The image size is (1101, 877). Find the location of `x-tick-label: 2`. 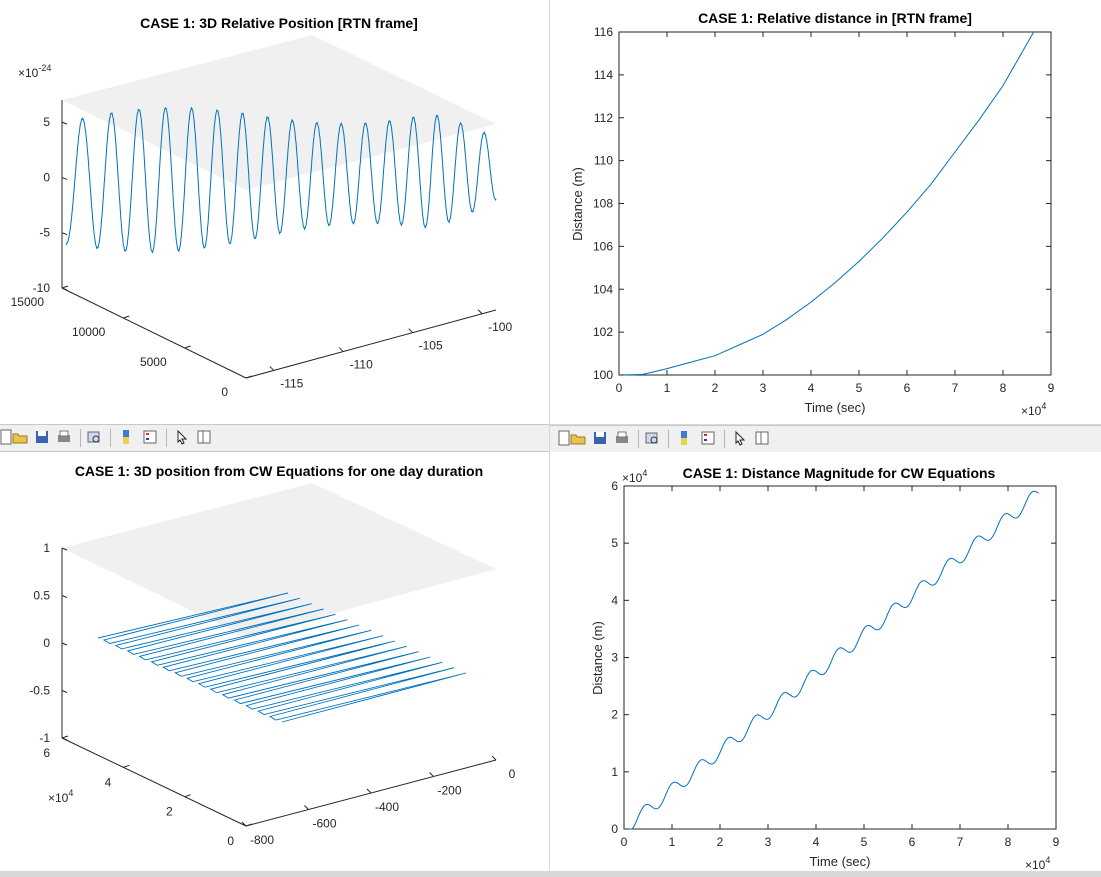

x-tick-label: 2 is located at coordinates (720, 842).